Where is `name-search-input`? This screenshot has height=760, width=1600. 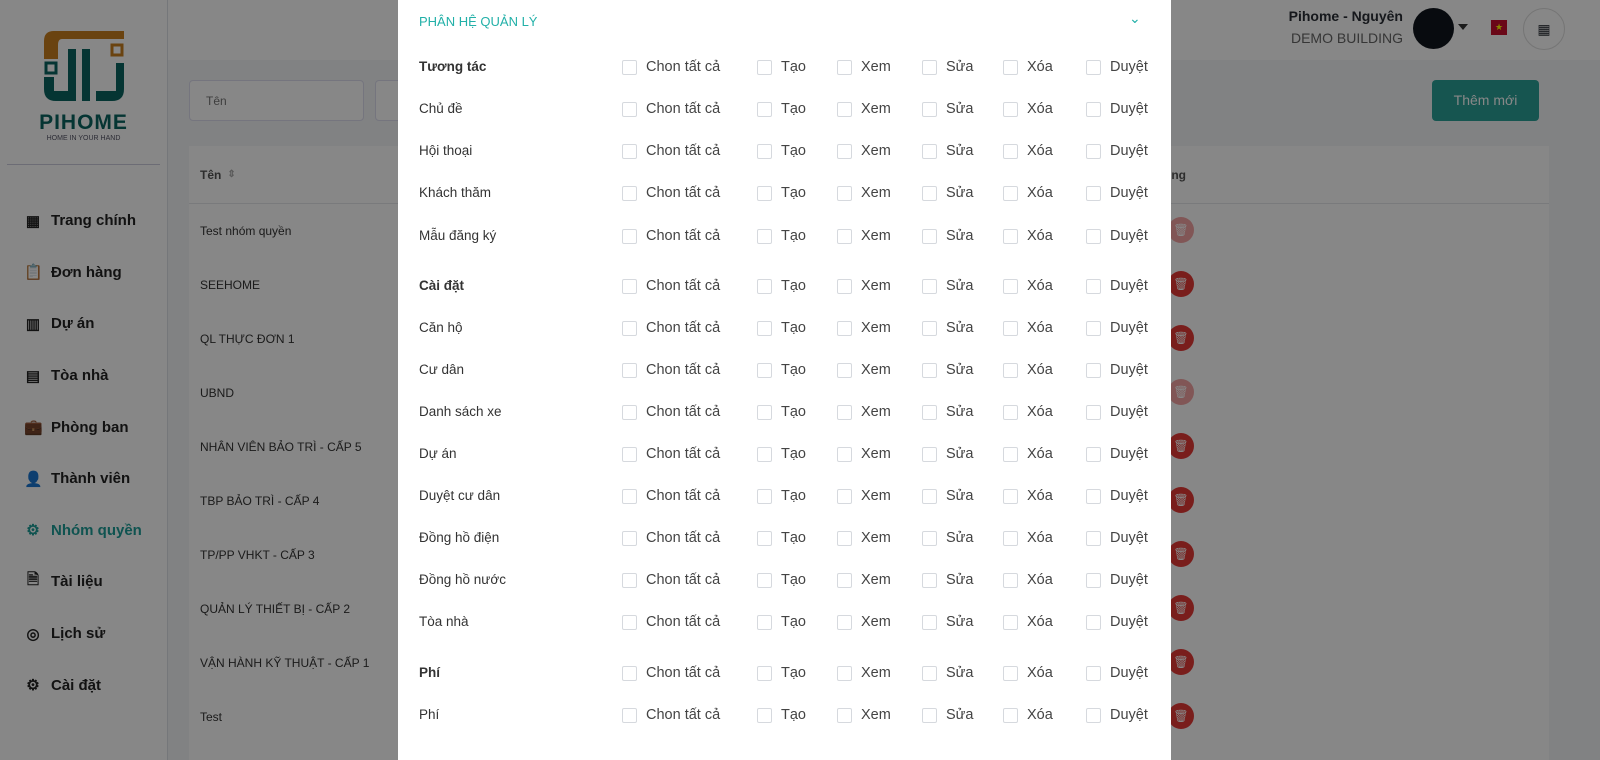 name-search-input is located at coordinates (276, 100).